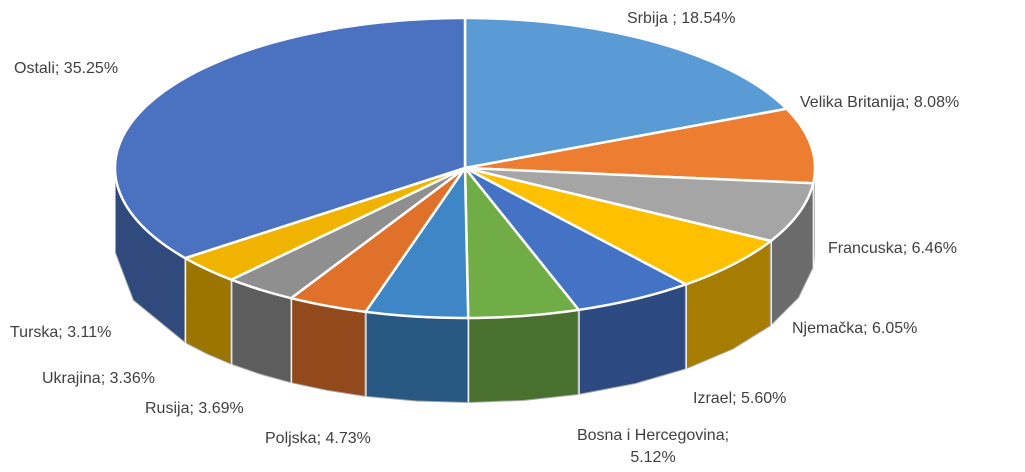 The height and width of the screenshot is (472, 1025). I want to click on data-label: Turska; 3.11%, so click(61, 332).